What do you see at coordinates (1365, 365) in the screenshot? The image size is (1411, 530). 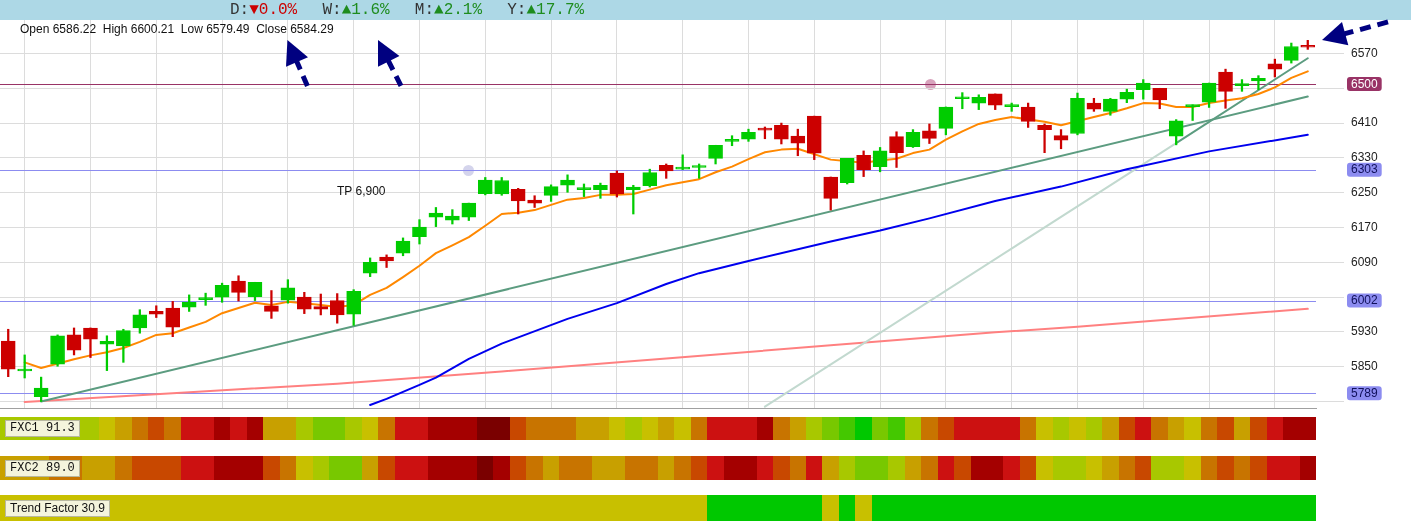 I see `y-tick-label: 5850` at bounding box center [1365, 365].